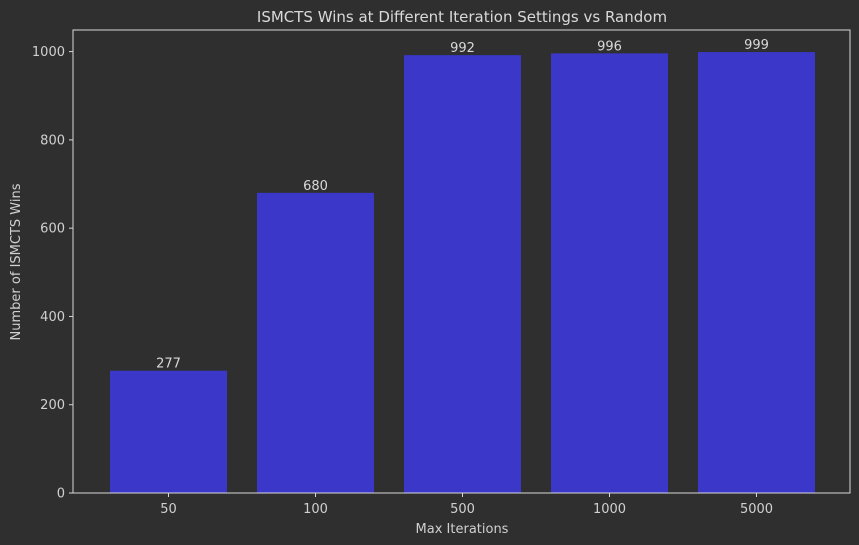 This screenshot has width=859, height=545. Describe the element at coordinates (61, 494) in the screenshot. I see `y-tick-label-0: 0` at that location.